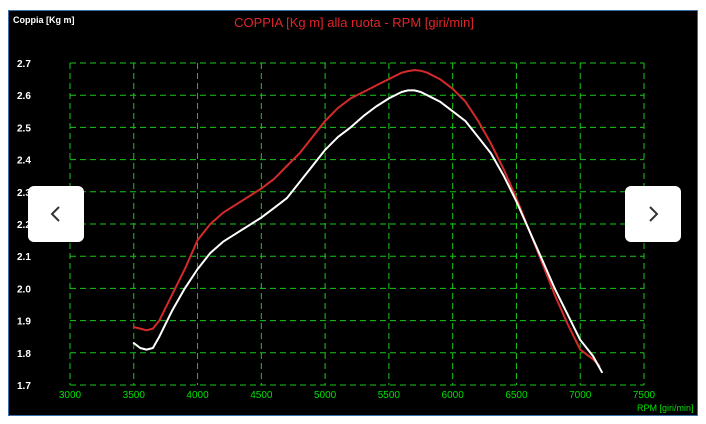 This screenshot has width=706, height=424. I want to click on y-tick-label: 2.2, so click(24, 225).